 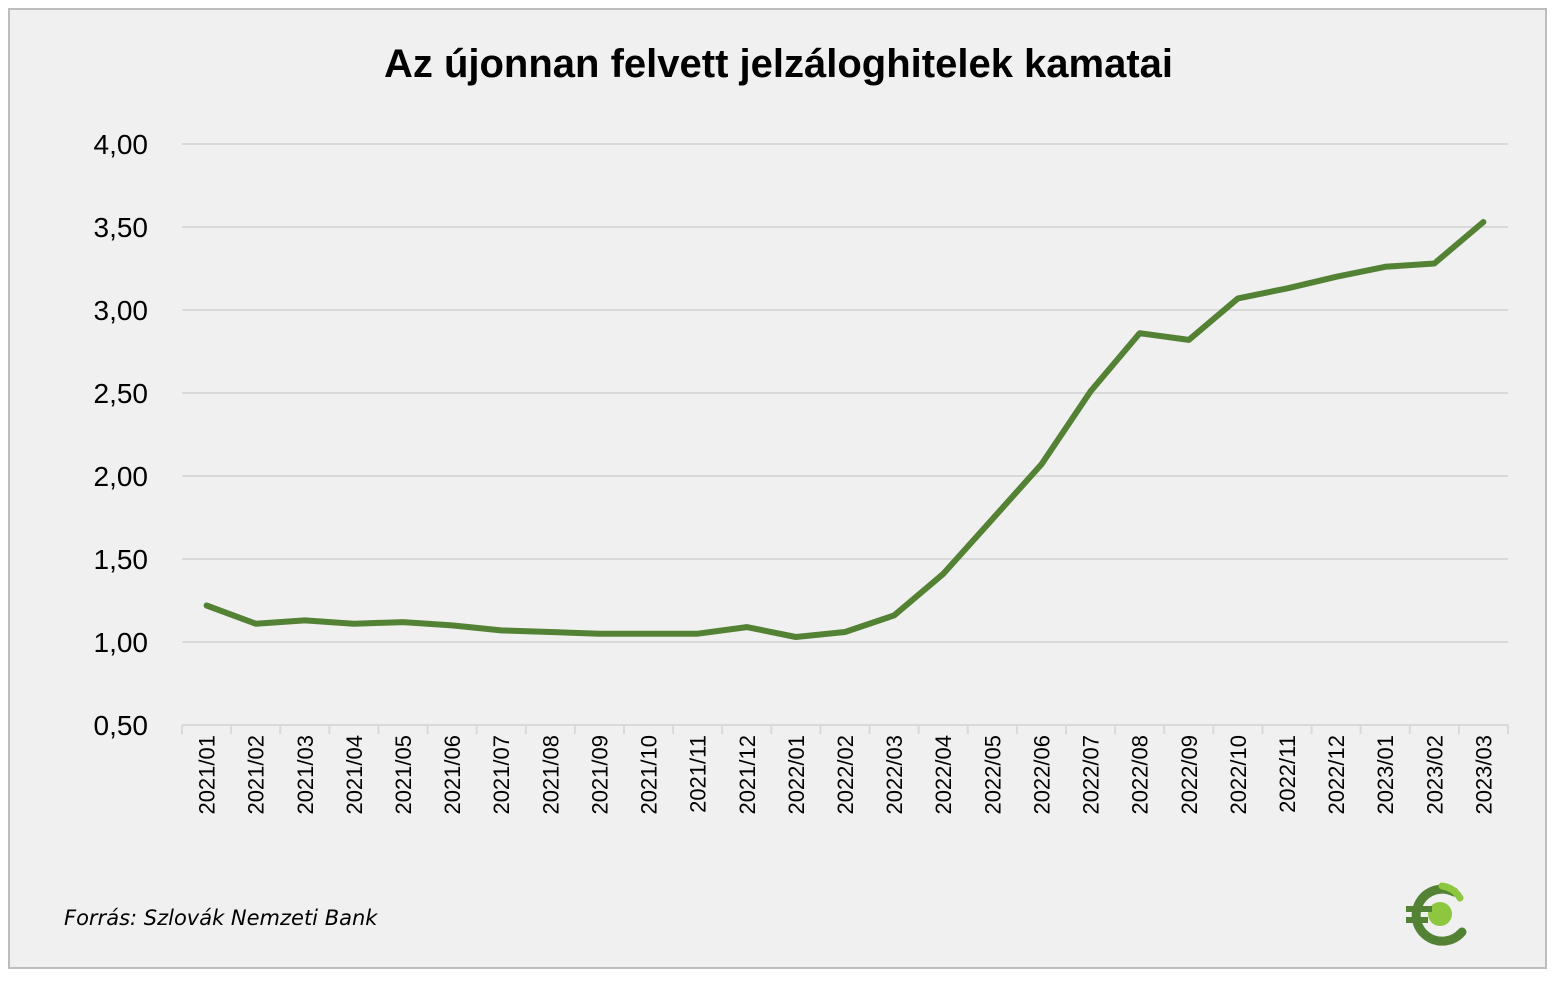 I want to click on x-tick-label: 2023/01, so click(x=1385, y=775).